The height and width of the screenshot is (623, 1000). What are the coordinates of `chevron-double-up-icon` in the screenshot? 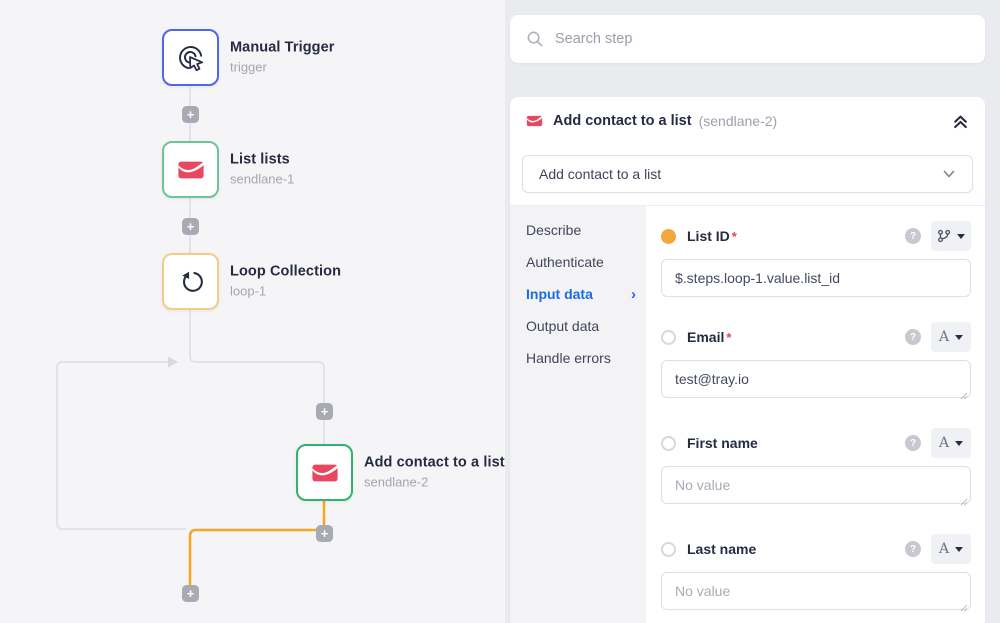 It's located at (960, 121).